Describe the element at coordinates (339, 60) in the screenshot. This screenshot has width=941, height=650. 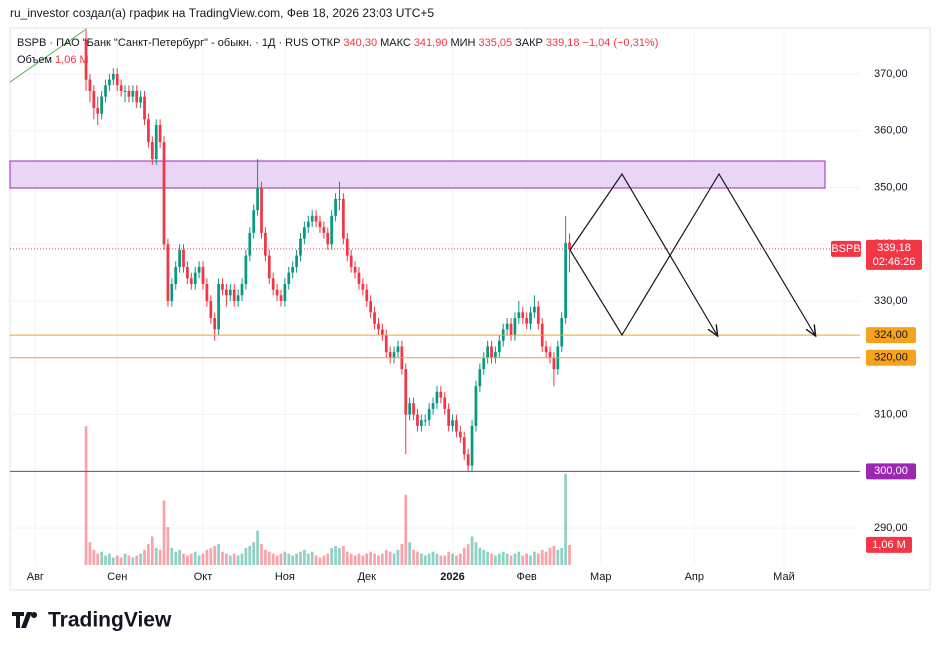
I see `legend-row: Объем 1,06 M` at that location.